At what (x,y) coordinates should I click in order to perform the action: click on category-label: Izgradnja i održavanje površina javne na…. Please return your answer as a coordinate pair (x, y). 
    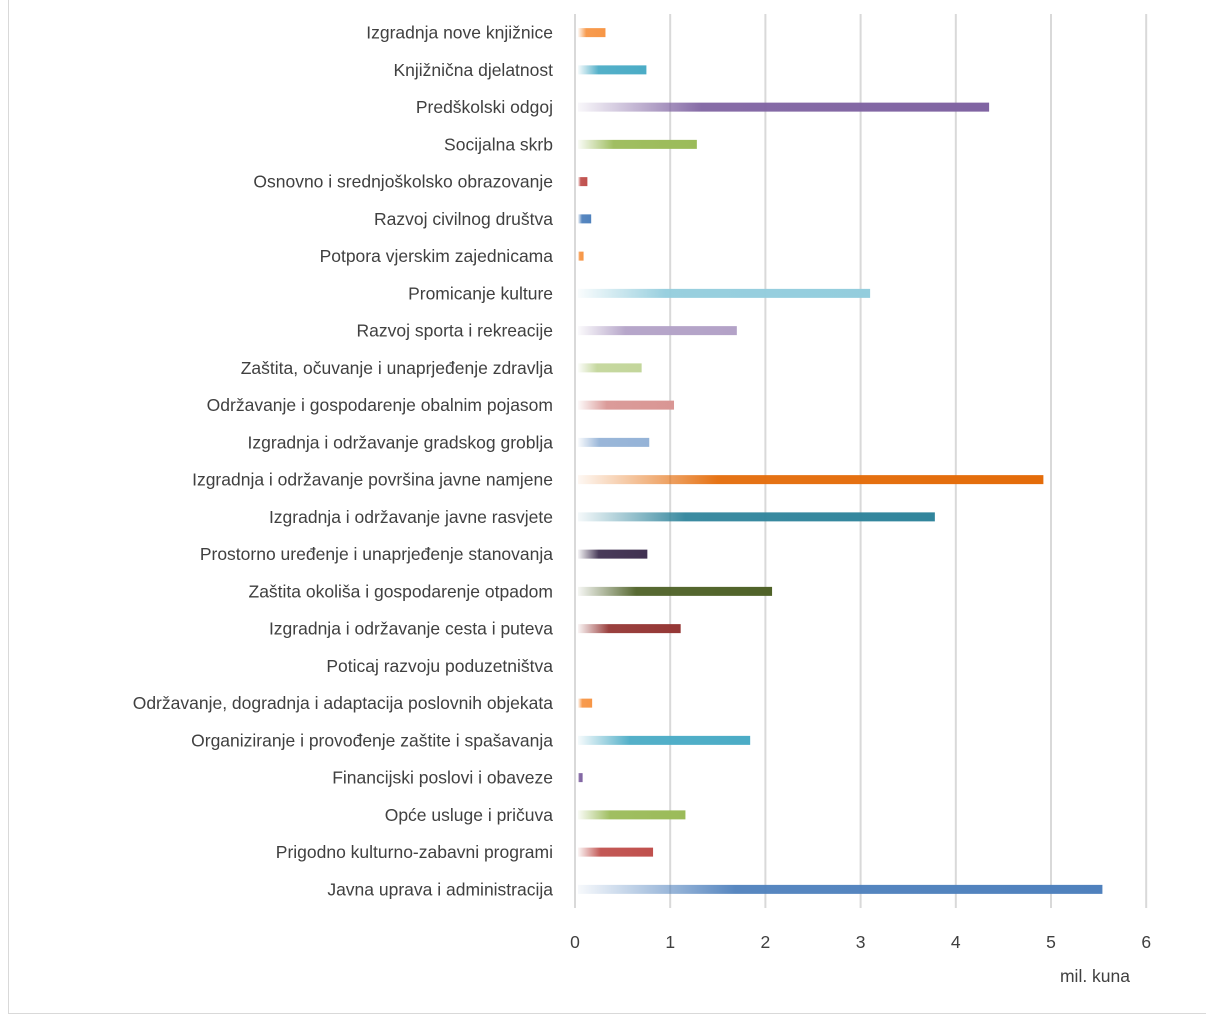
    Looking at the image, I should click on (372, 480).